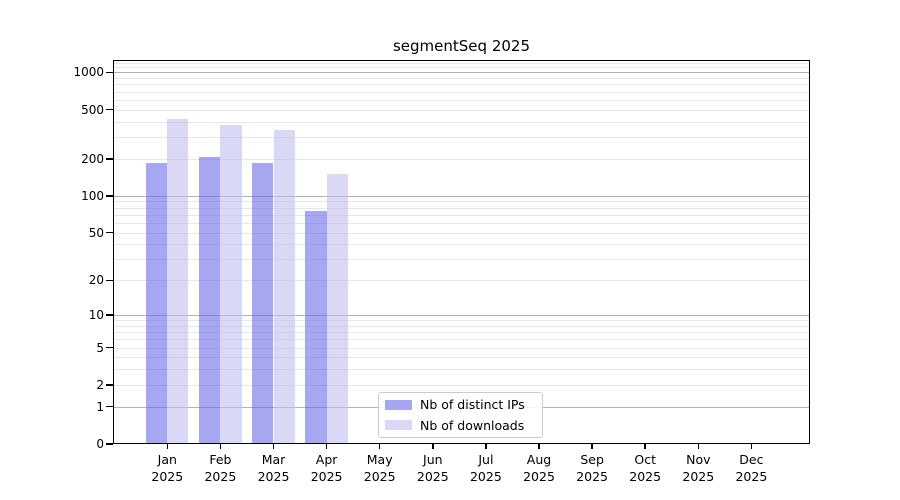 This screenshot has height=500, width=900. I want to click on x-axis-tick-label: Feb 2025, so click(220, 468).